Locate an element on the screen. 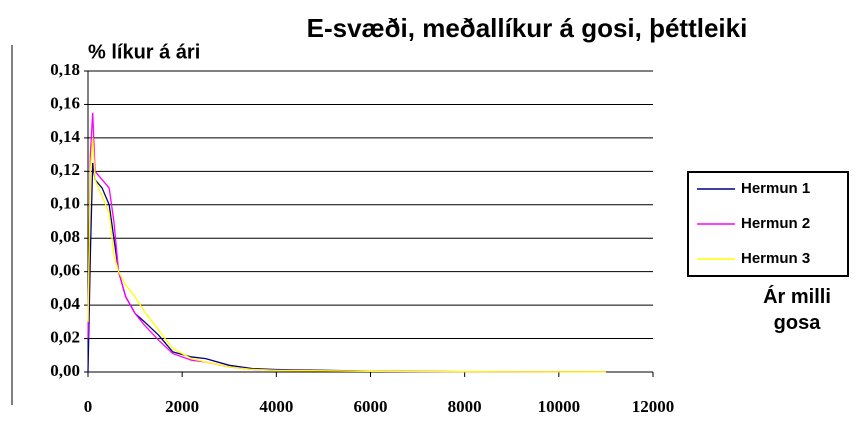  y-tick-label: 0,14 is located at coordinates (65, 136).